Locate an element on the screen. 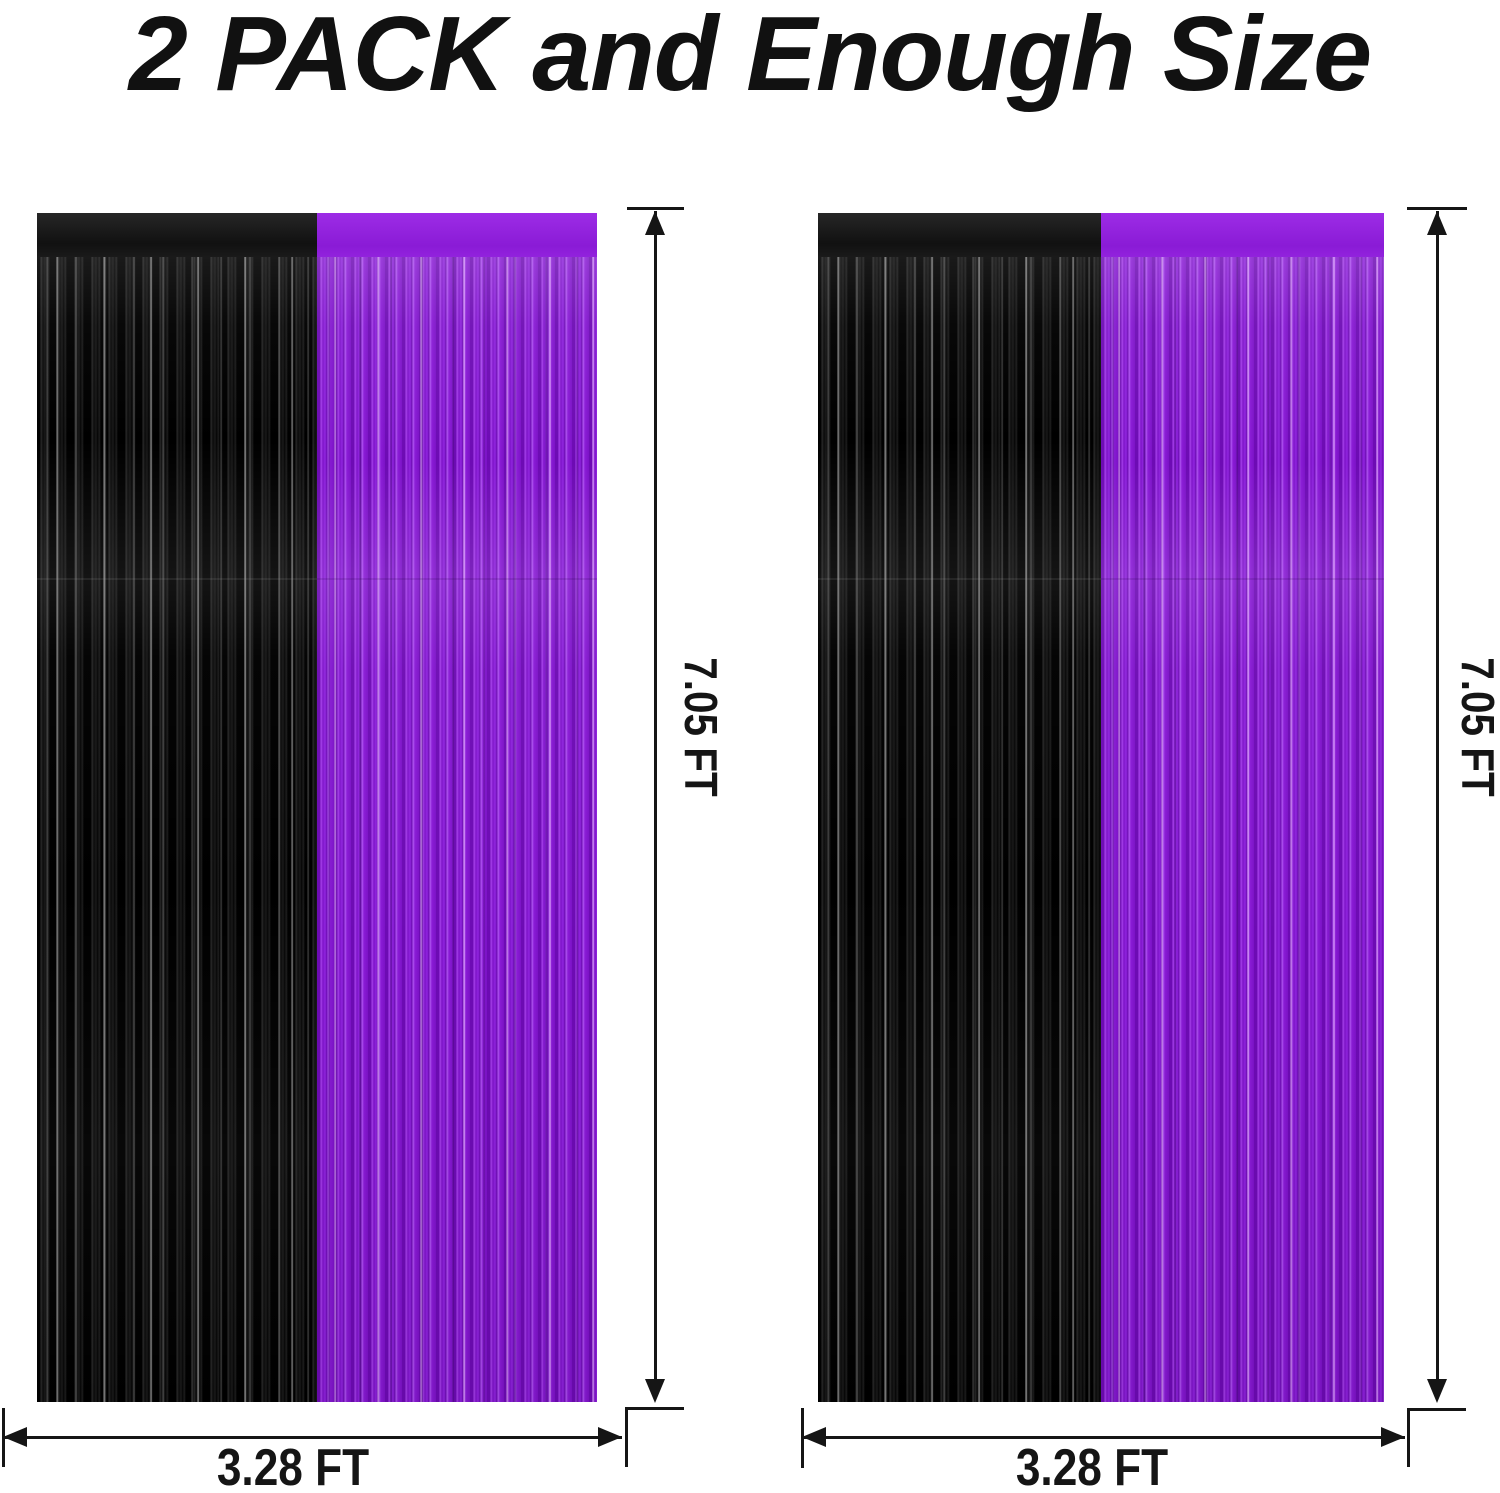  page-title: 2 PACK and Enough Size is located at coordinates (750, 56).